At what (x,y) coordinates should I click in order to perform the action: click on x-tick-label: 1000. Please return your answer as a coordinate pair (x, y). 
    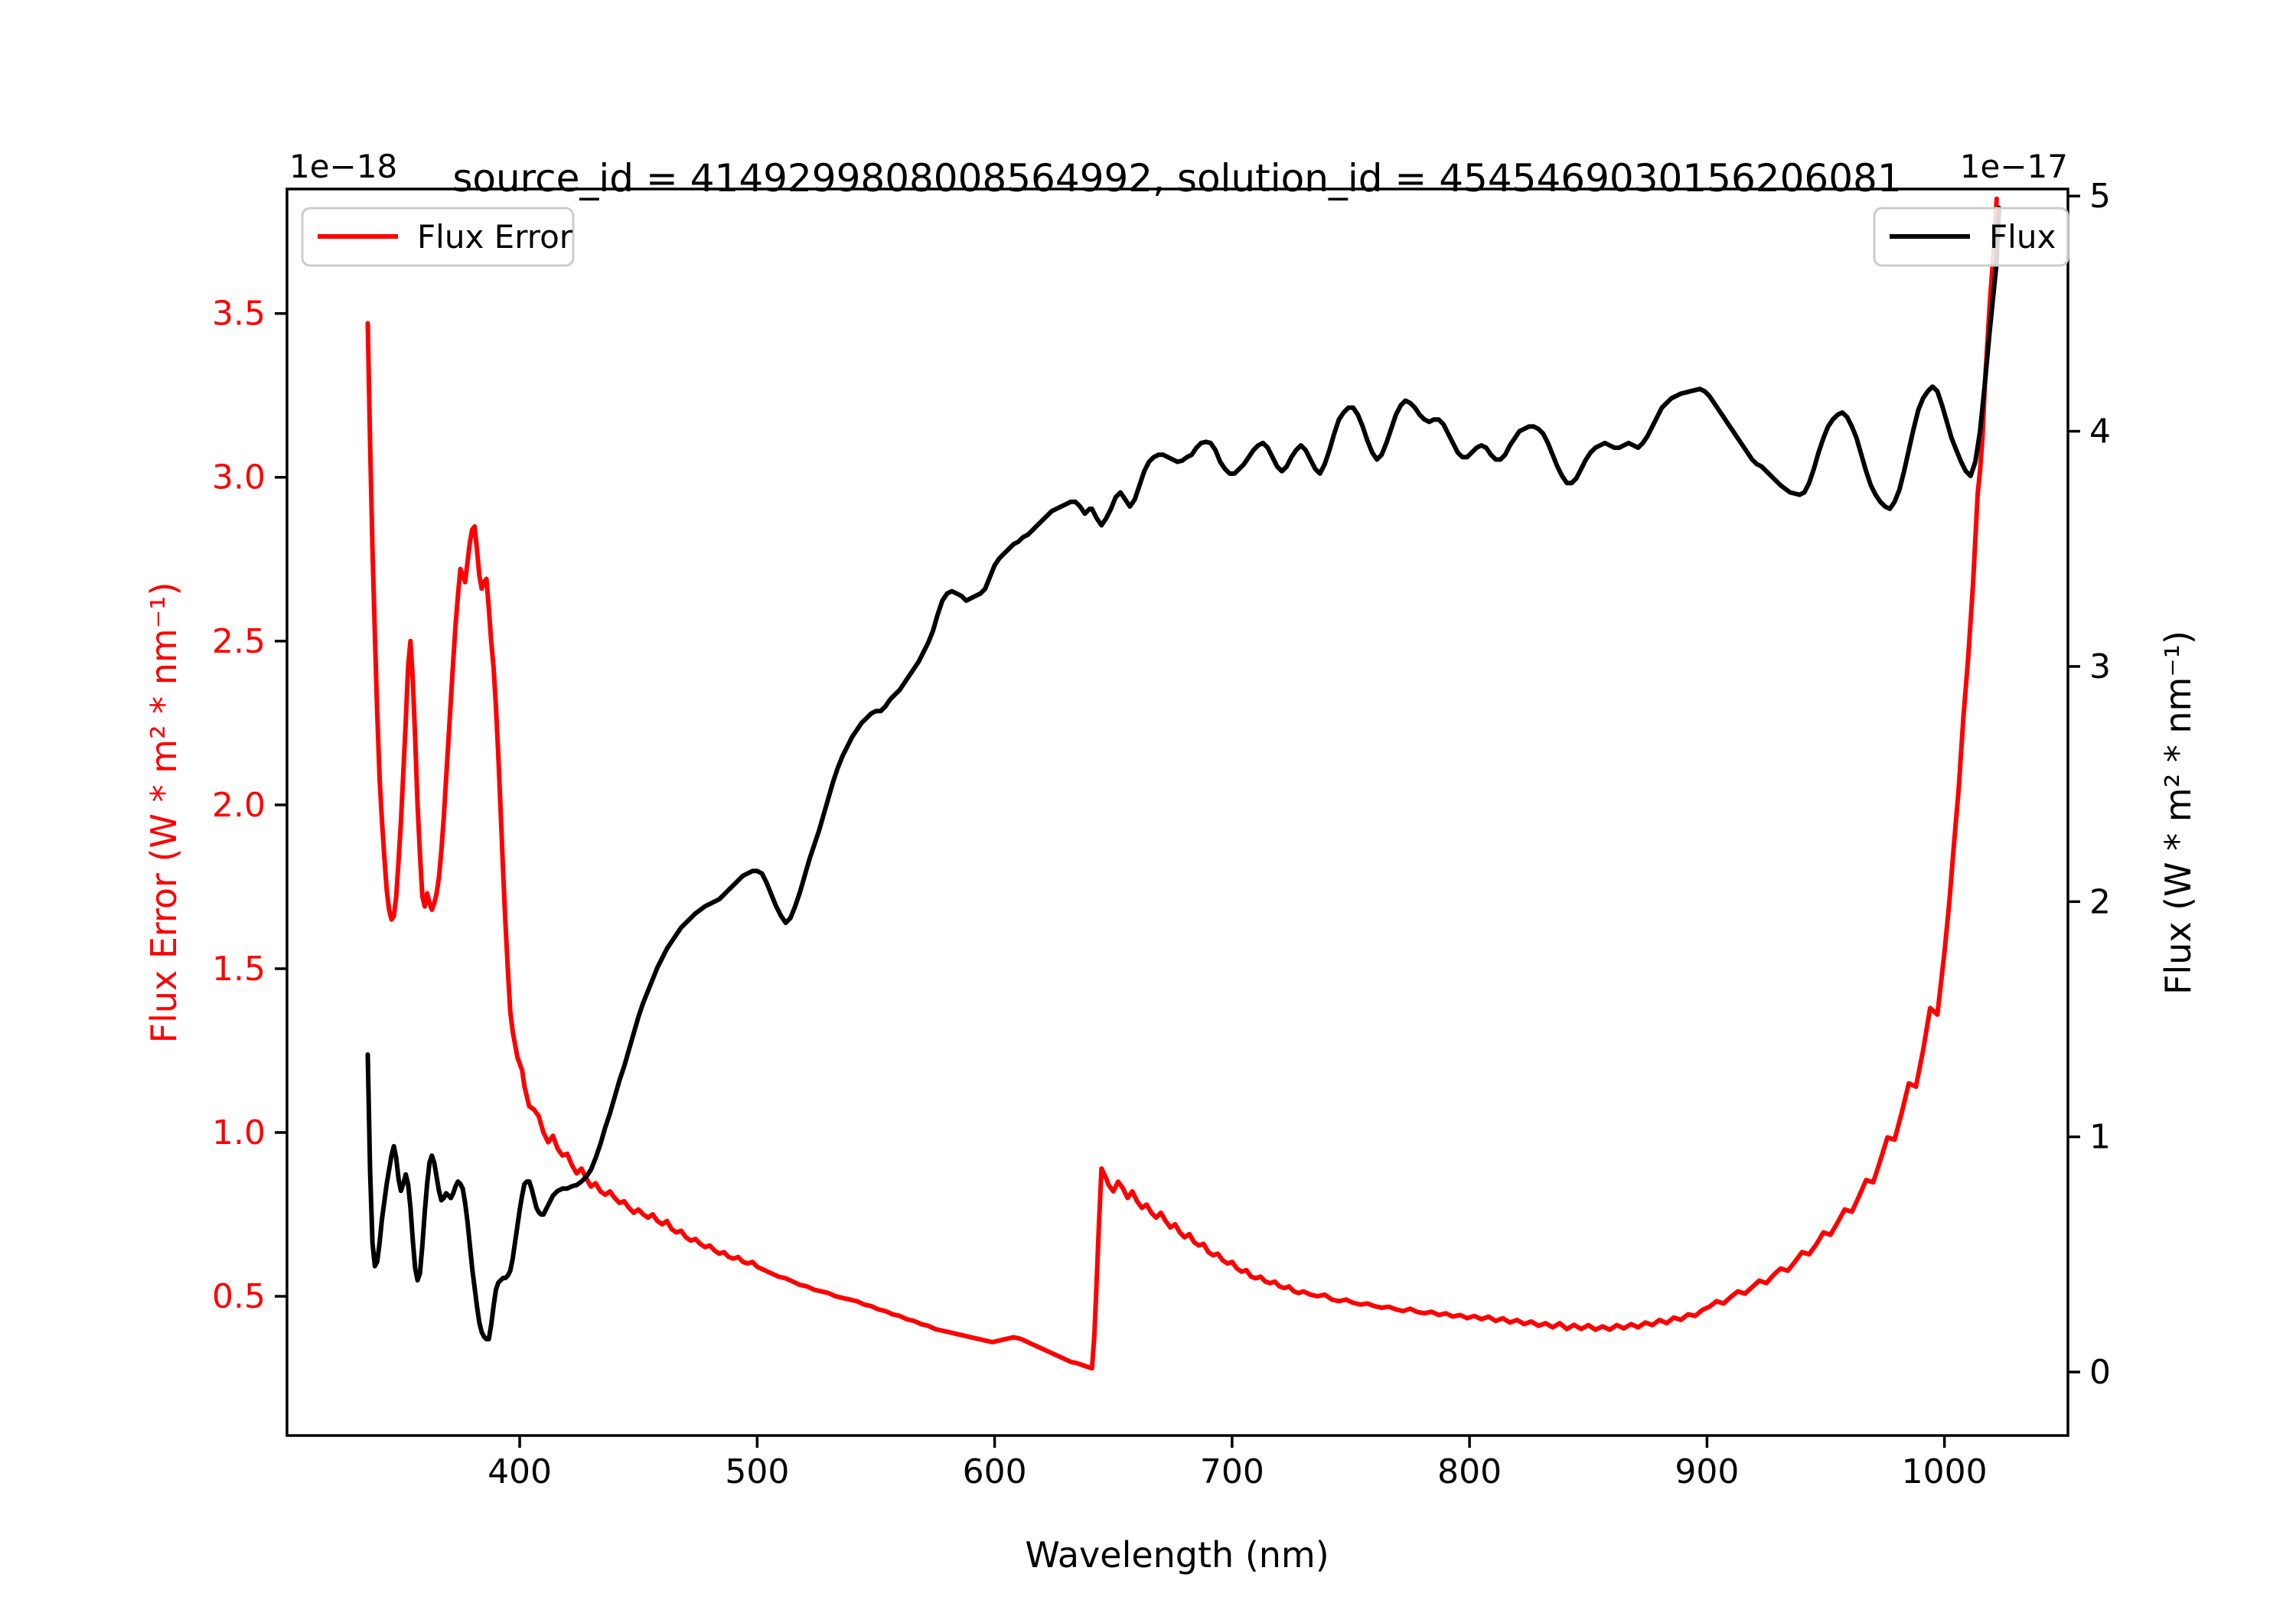
    Looking at the image, I should click on (1945, 1472).